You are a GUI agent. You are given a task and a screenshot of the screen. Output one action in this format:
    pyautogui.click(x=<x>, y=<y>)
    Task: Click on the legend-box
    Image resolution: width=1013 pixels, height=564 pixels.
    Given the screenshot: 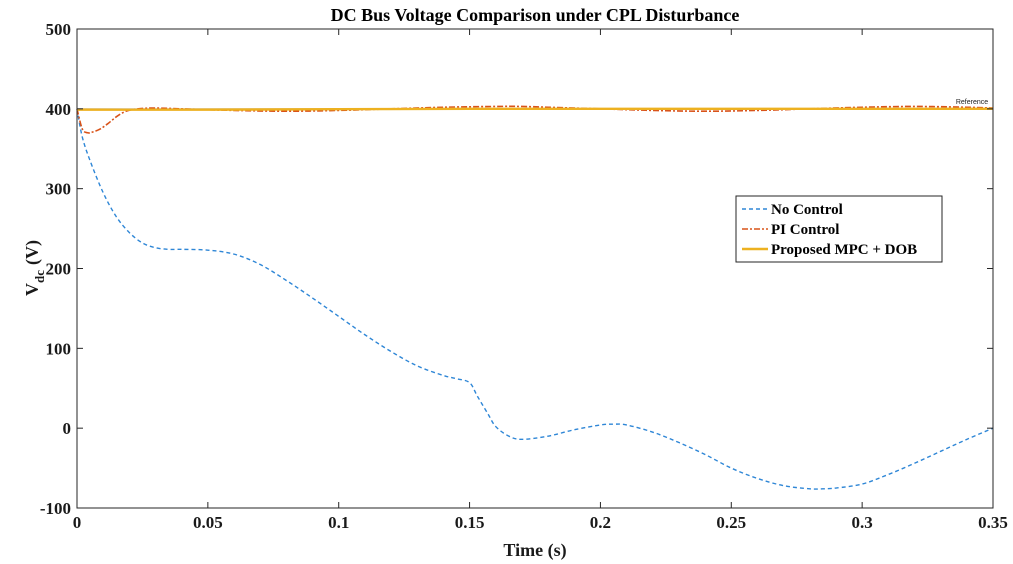 What is the action you would take?
    pyautogui.click(x=839, y=229)
    